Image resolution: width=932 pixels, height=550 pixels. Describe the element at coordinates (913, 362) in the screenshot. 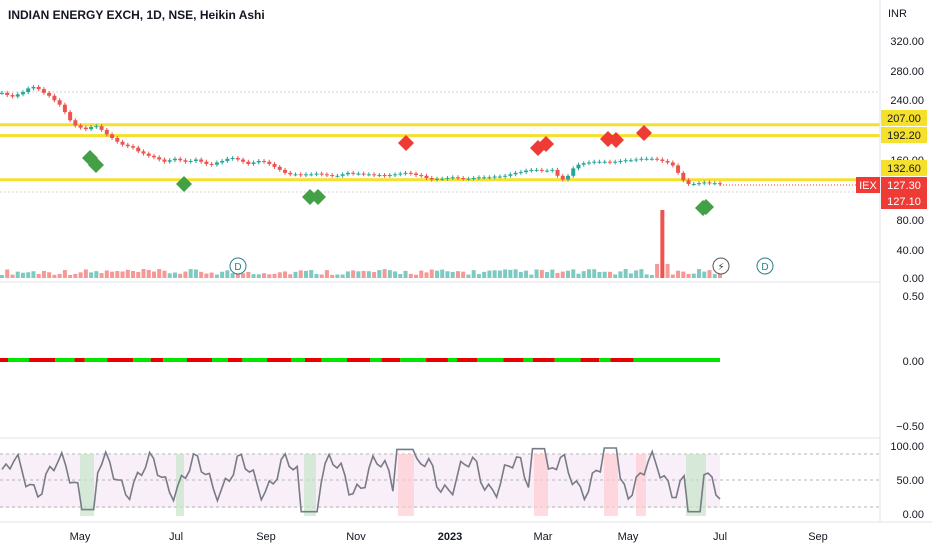

I see `oscillator-tick-label: 0.00` at that location.